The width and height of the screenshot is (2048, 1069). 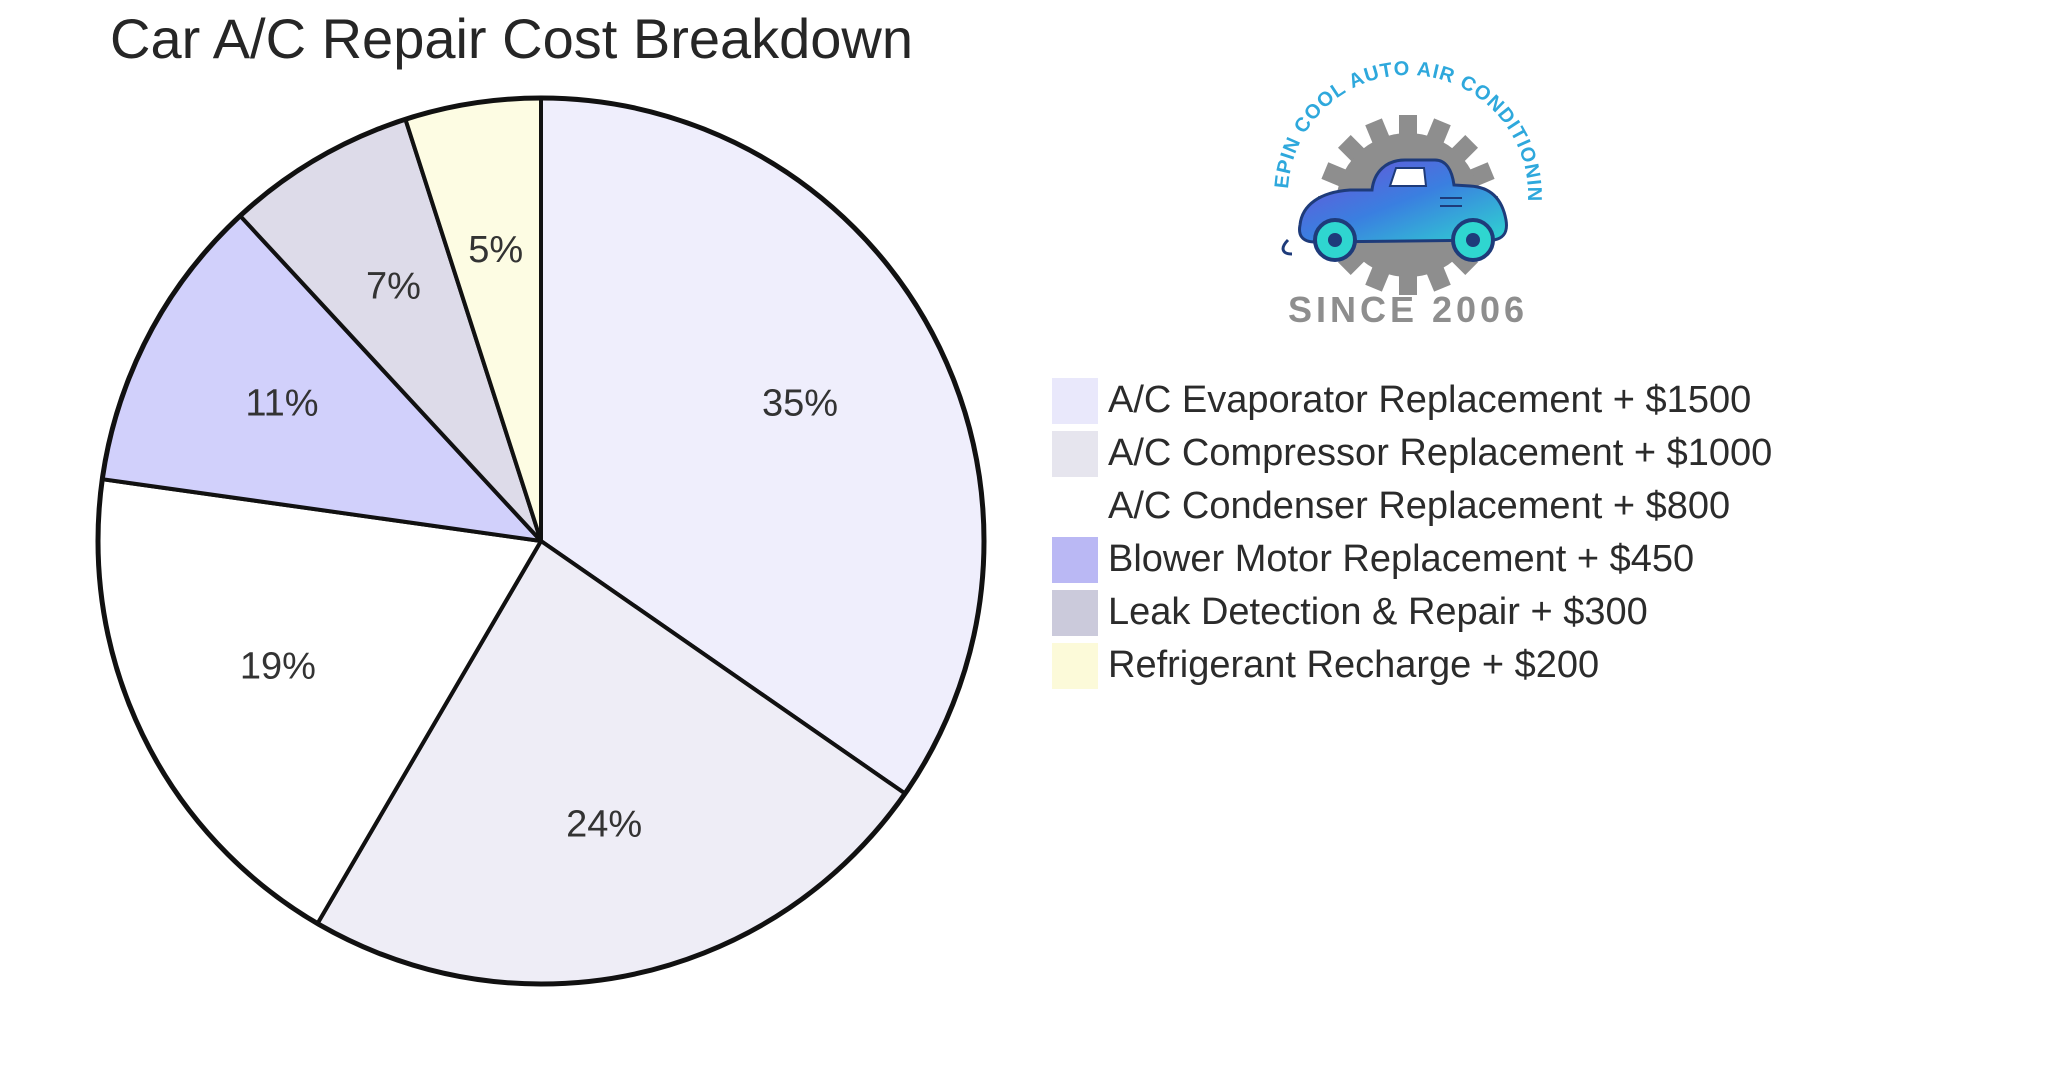 What do you see at coordinates (1401, 559) in the screenshot?
I see `legend-label-3: Blower Motor Replacement + $450` at bounding box center [1401, 559].